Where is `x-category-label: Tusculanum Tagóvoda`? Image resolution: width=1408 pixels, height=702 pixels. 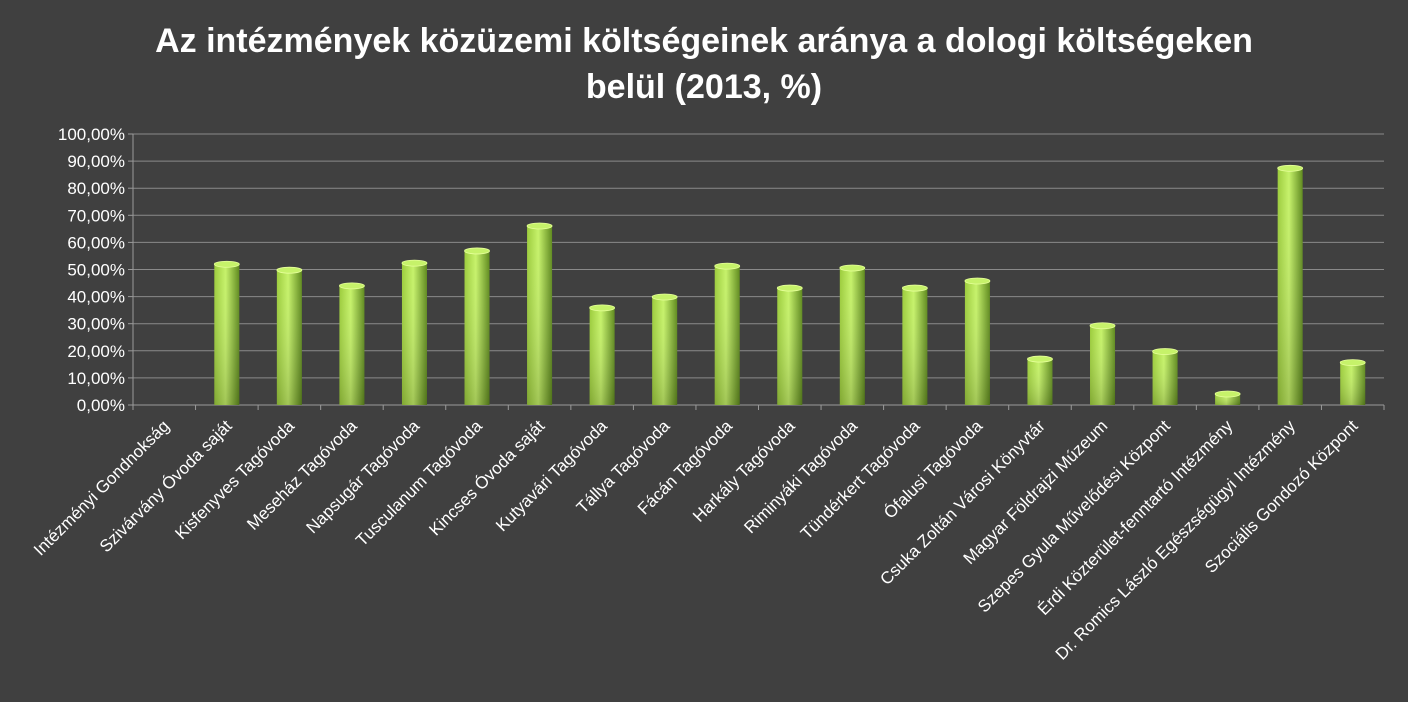
x-category-label: Tusculanum Tagóvoda is located at coordinates (419, 483).